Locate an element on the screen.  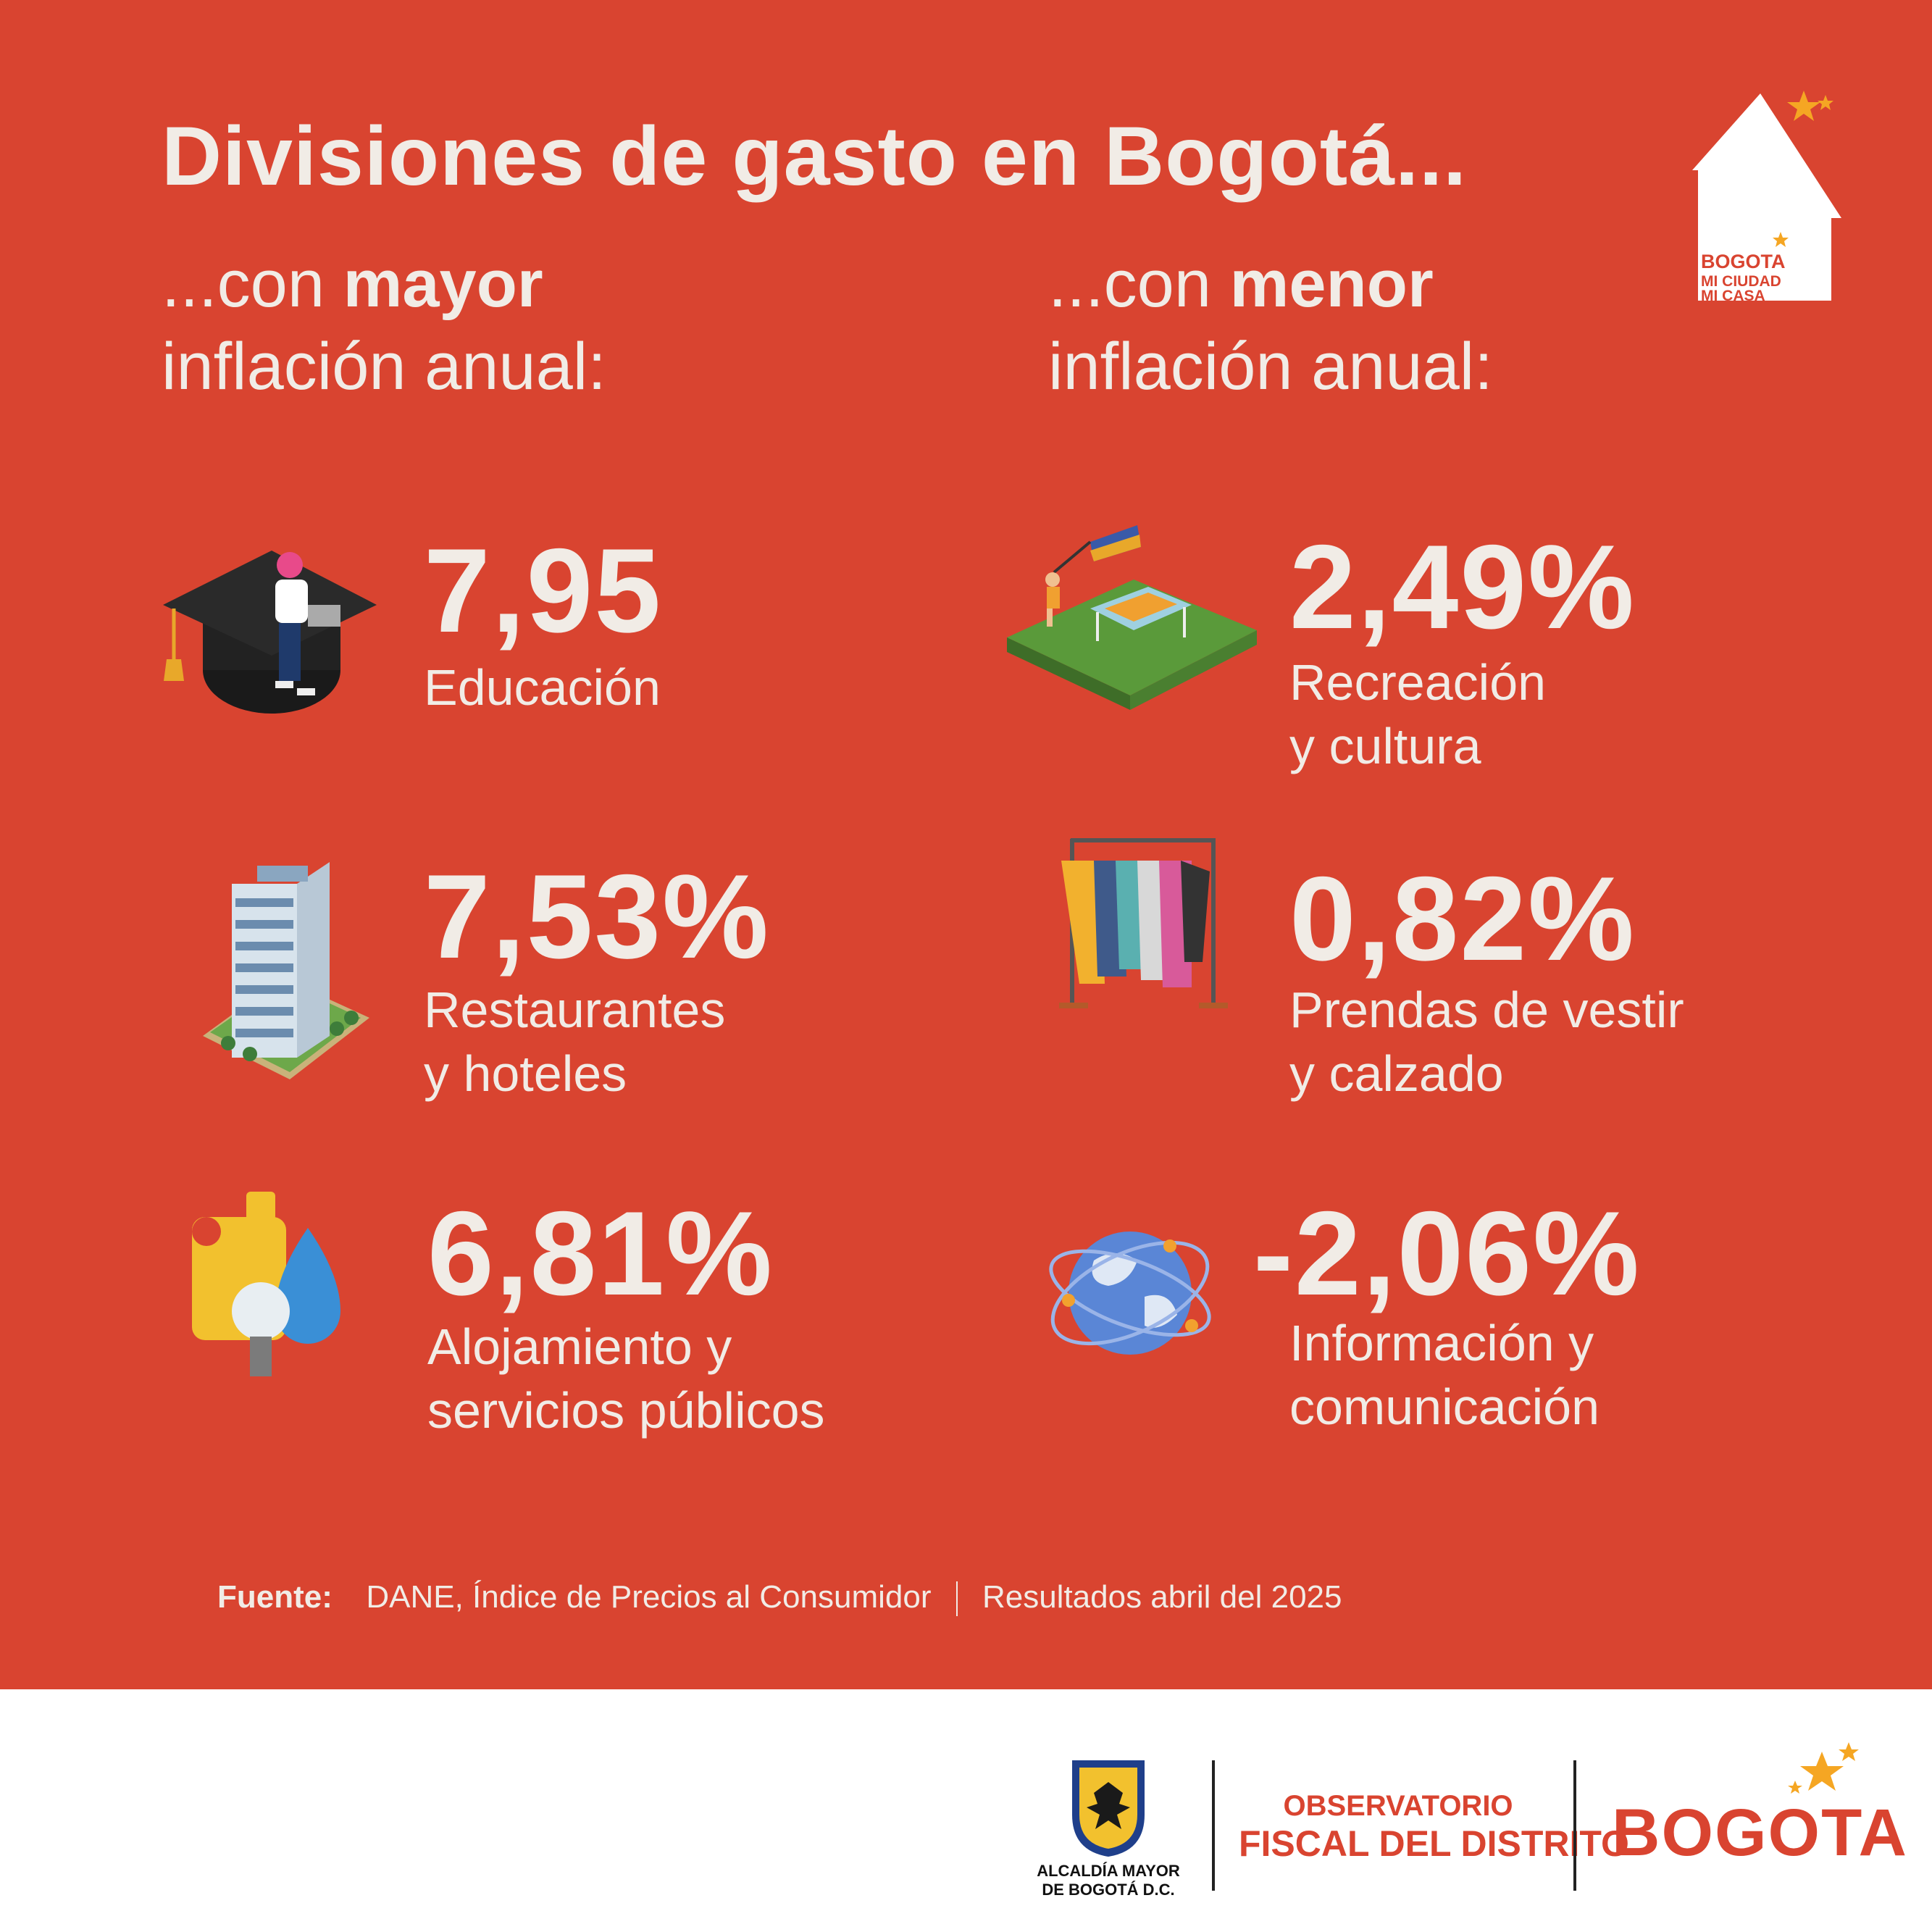
clothing-rack-icon is located at coordinates (1140, 924).